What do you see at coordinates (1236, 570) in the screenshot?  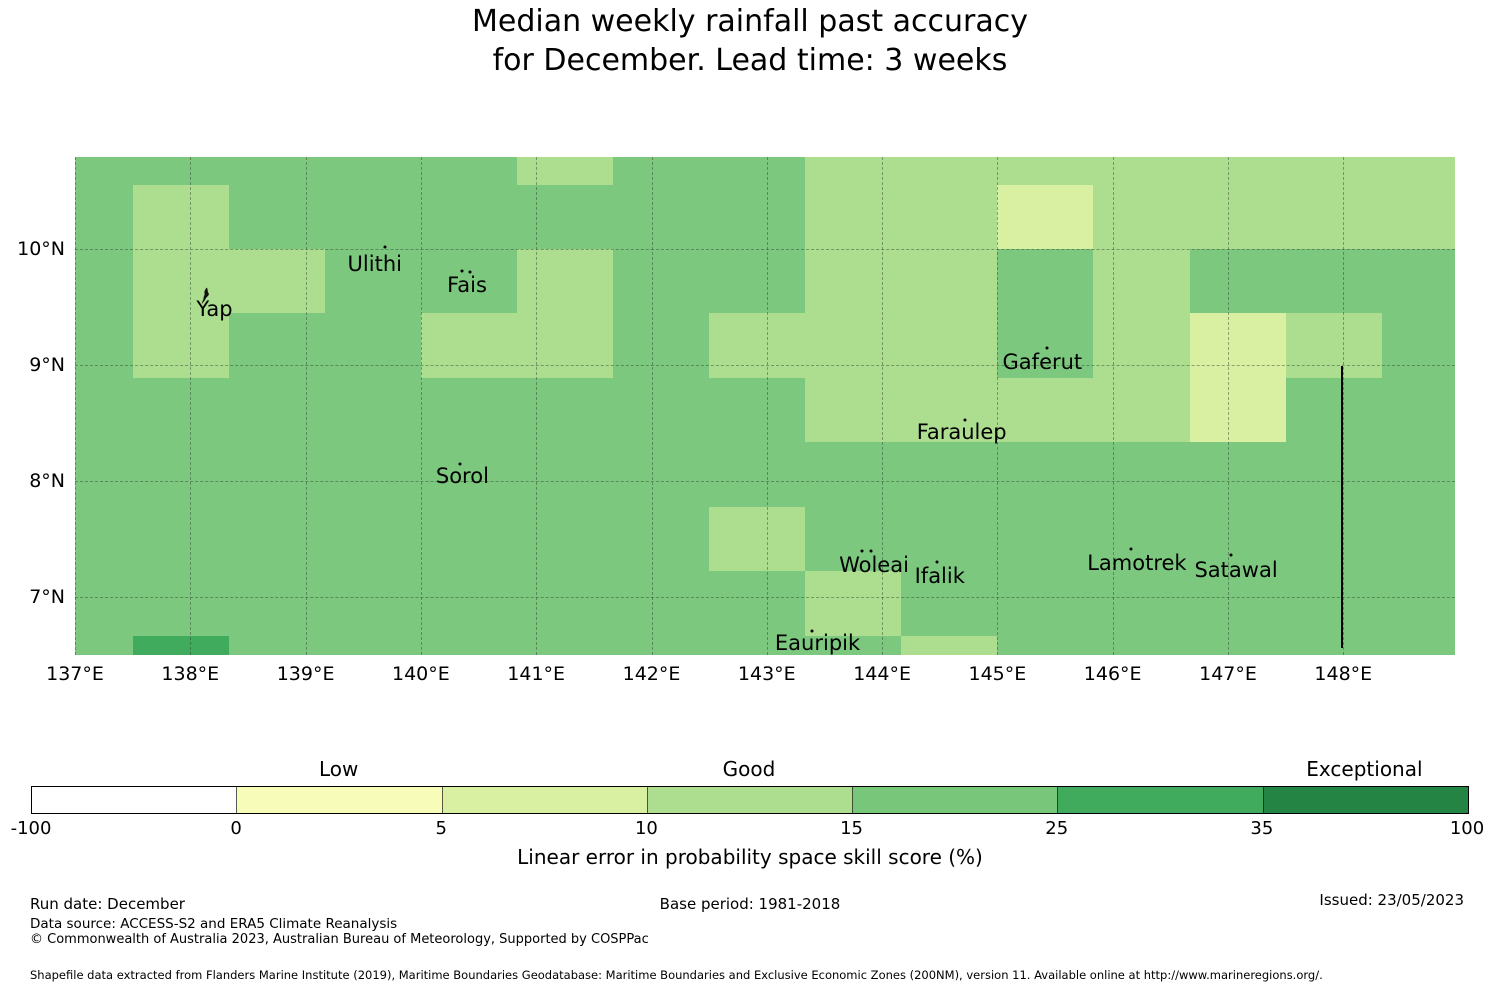 I see `island-label-satawal: Satawal` at bounding box center [1236, 570].